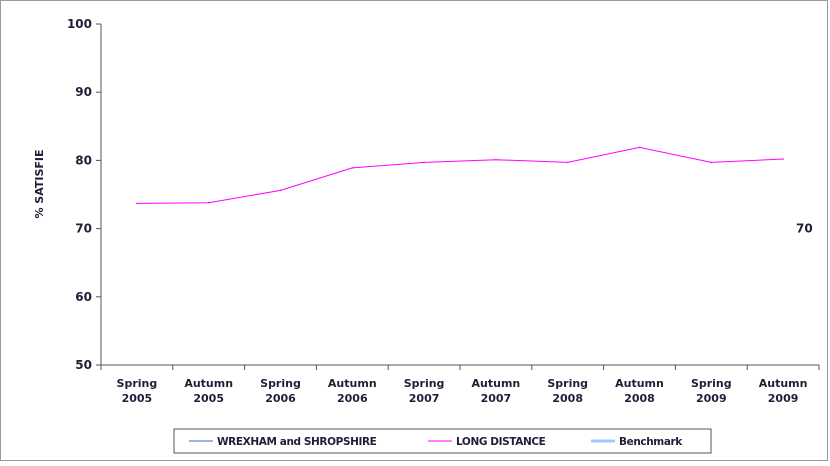 The height and width of the screenshot is (466, 830). Describe the element at coordinates (39, 183) in the screenshot. I see `y-axis-label: % SATISFIE` at that location.